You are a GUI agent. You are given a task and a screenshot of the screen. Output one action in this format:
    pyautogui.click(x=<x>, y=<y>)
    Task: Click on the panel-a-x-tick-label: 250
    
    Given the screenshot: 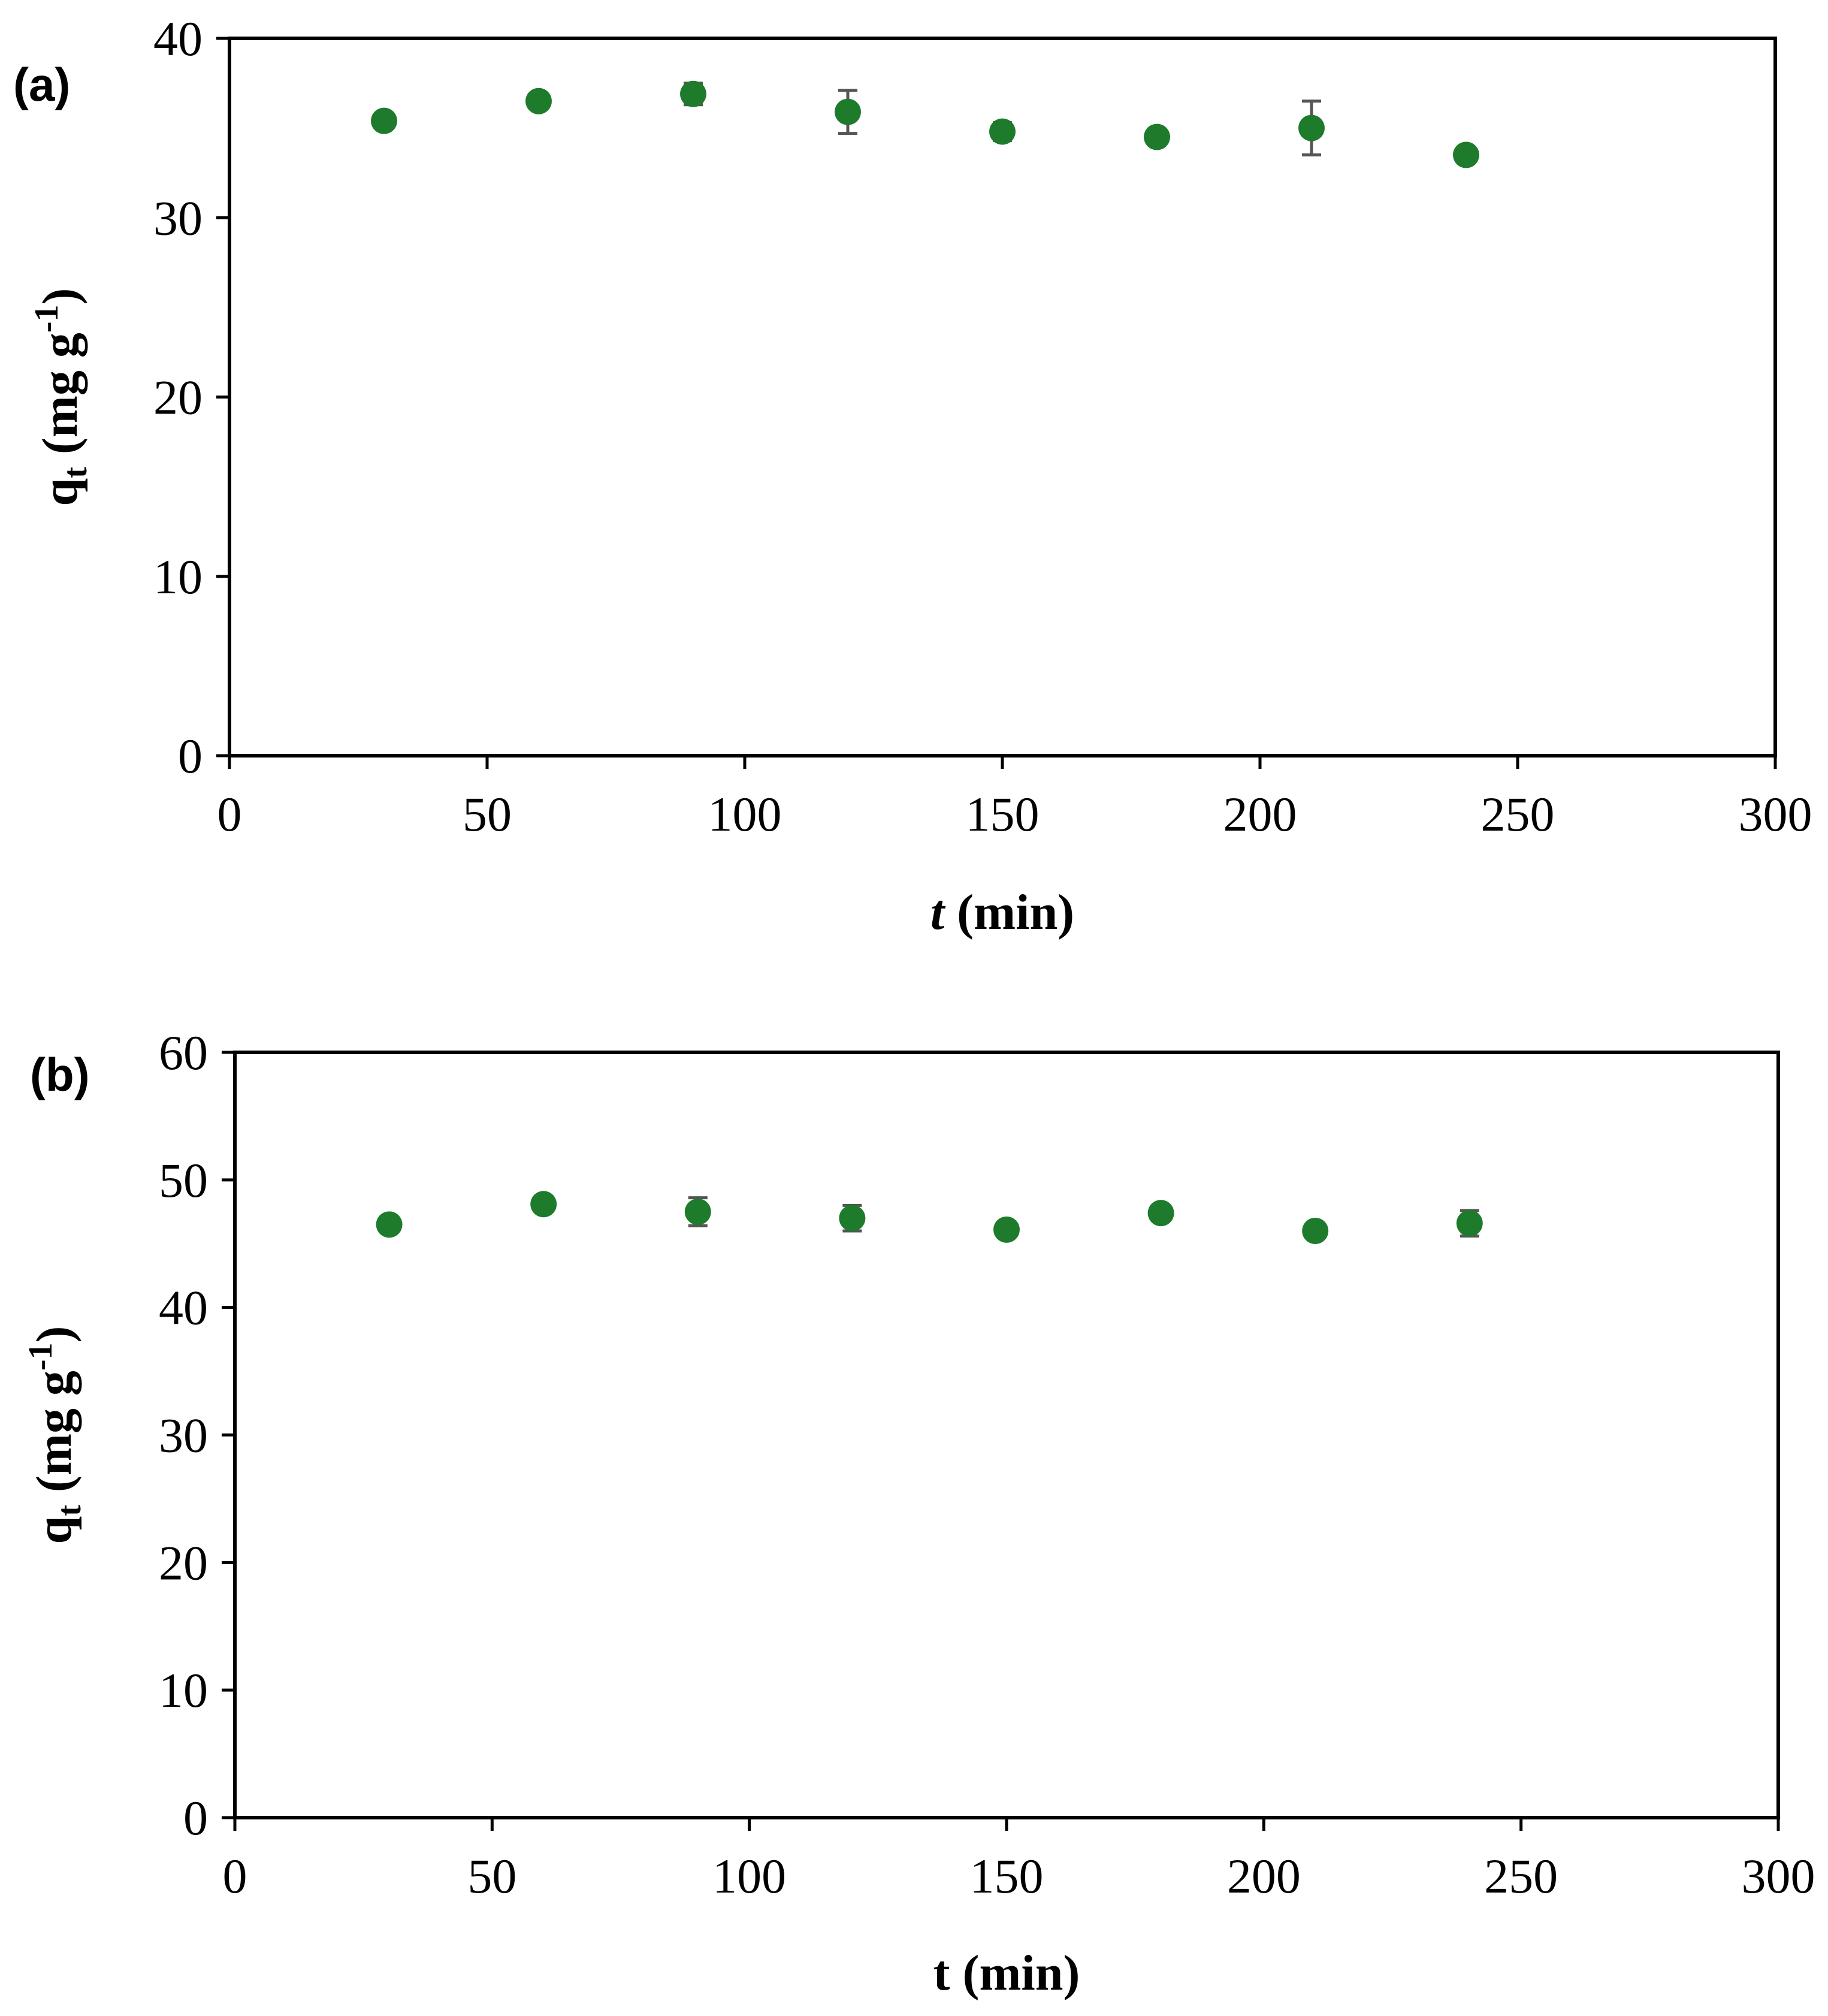 What is the action you would take?
    pyautogui.click(x=1518, y=814)
    